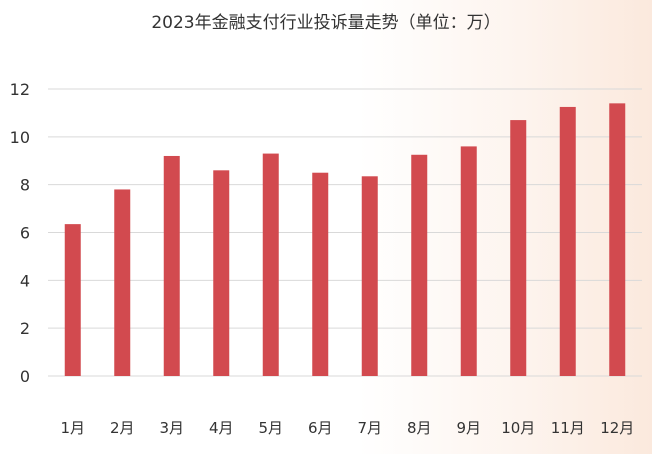 The height and width of the screenshot is (454, 652). I want to click on x-tick-label: 11月, so click(568, 428).